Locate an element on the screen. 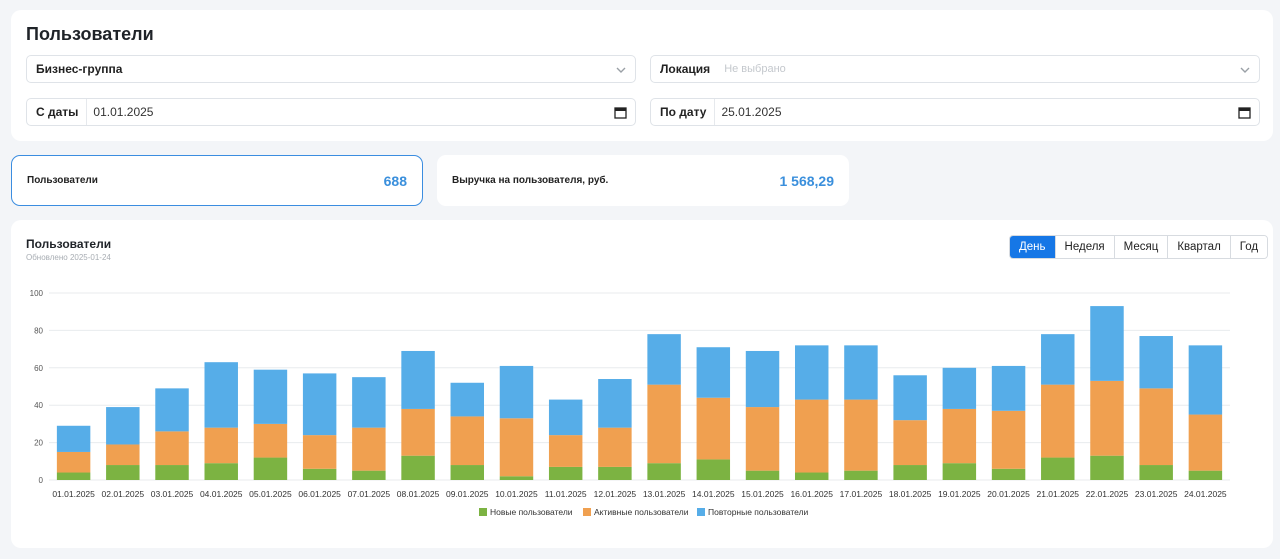 The width and height of the screenshot is (1280, 559). x-tick-label: 18.01.2025 is located at coordinates (910, 494).